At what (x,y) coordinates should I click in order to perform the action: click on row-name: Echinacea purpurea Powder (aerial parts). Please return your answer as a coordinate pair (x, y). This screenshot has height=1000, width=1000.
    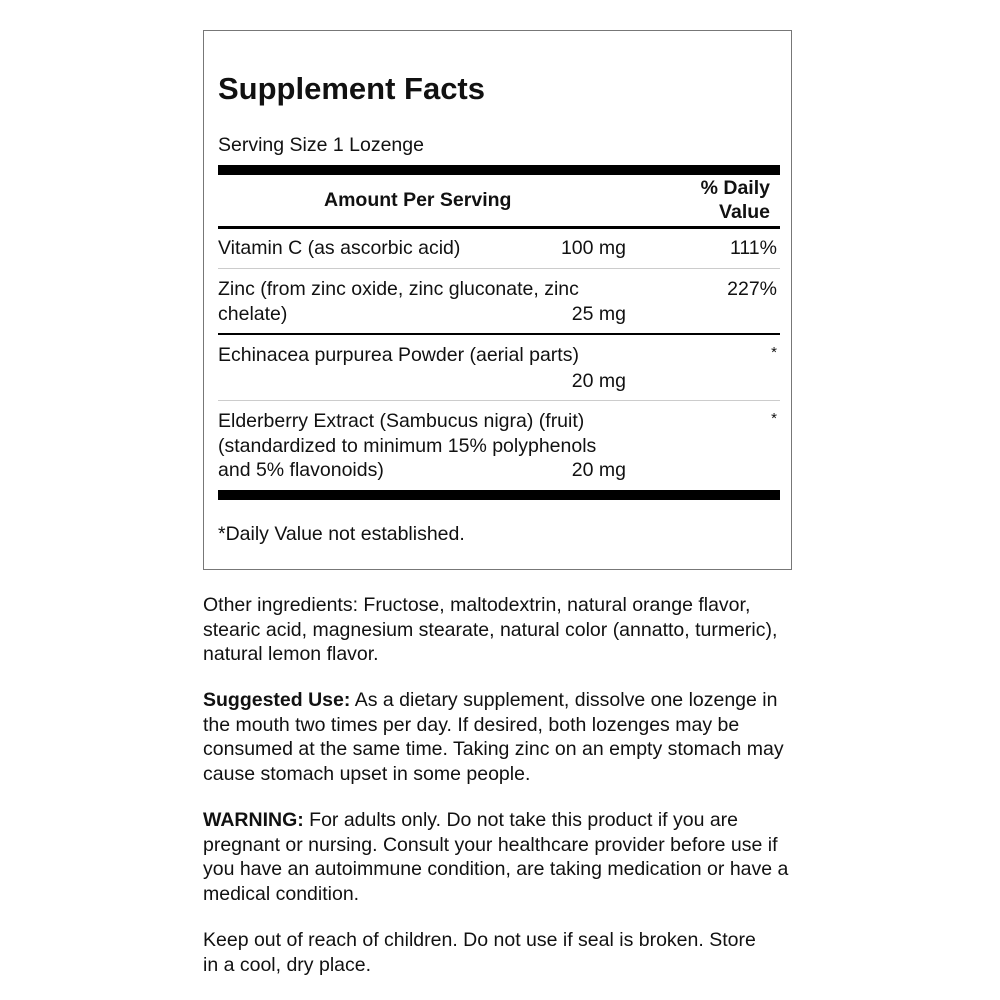
    Looking at the image, I should click on (398, 355).